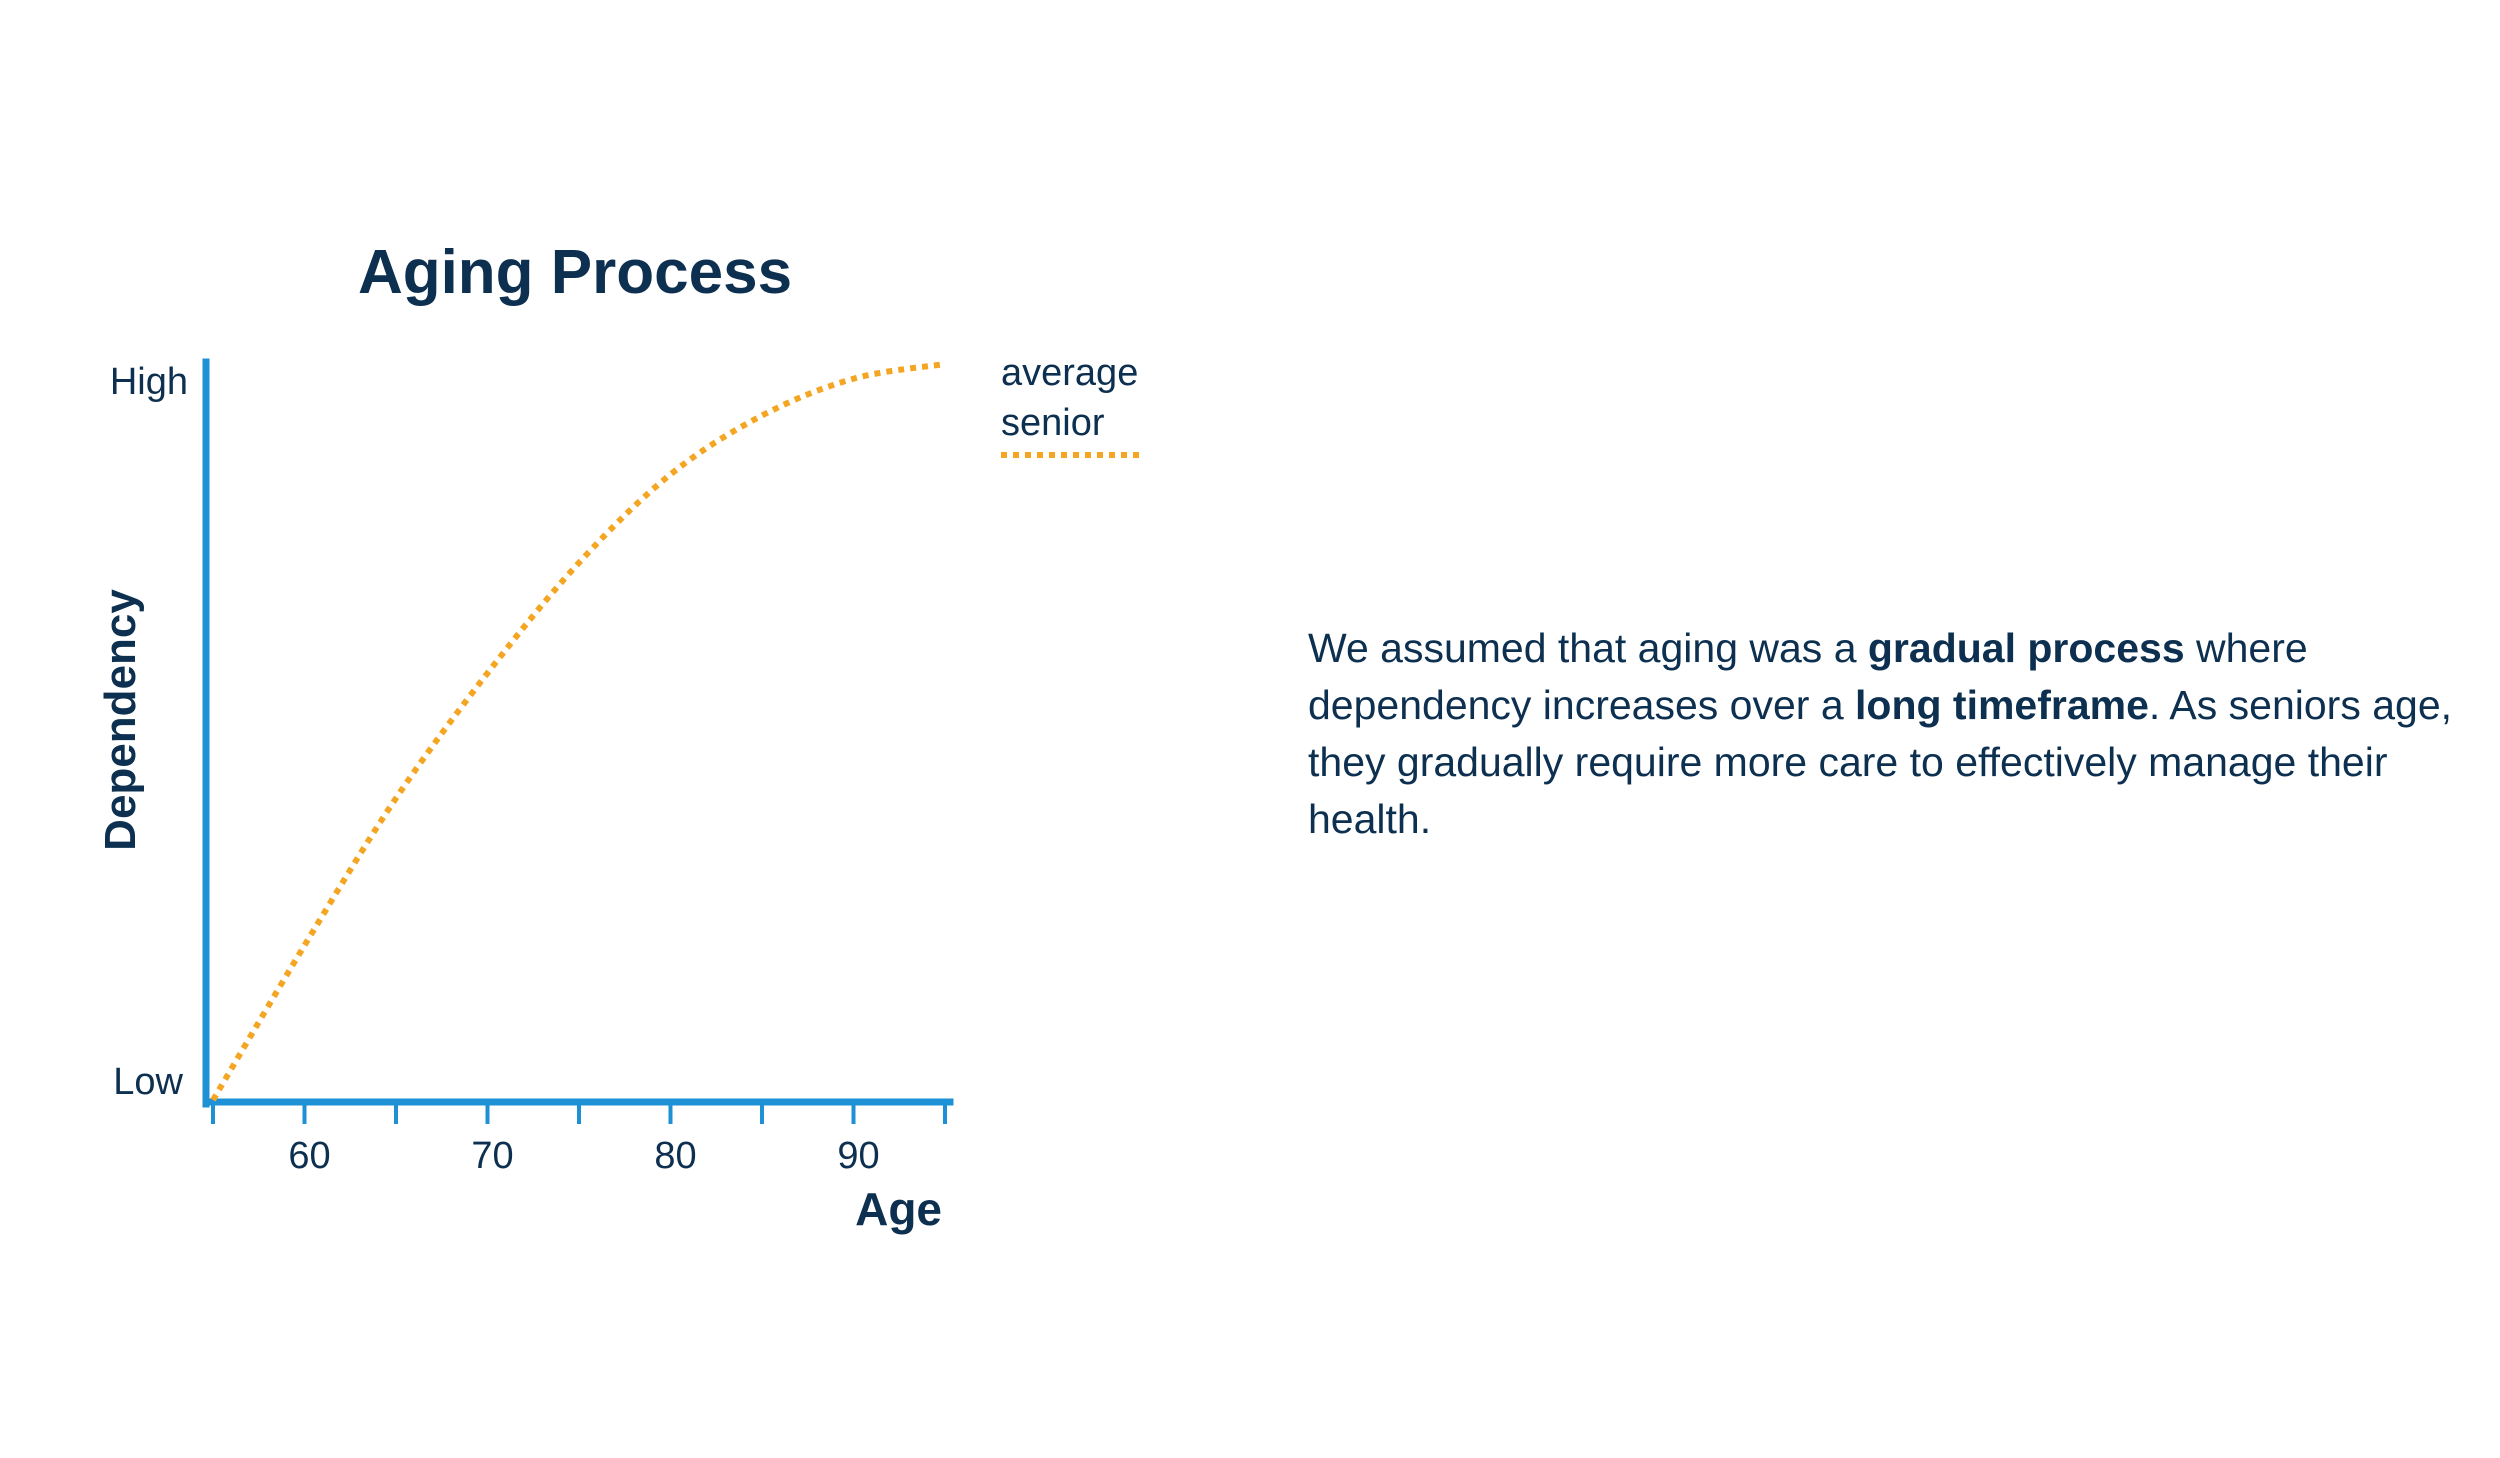  Describe the element at coordinates (1808, 676) in the screenshot. I see `description-part2: where dependency increases over a` at that location.